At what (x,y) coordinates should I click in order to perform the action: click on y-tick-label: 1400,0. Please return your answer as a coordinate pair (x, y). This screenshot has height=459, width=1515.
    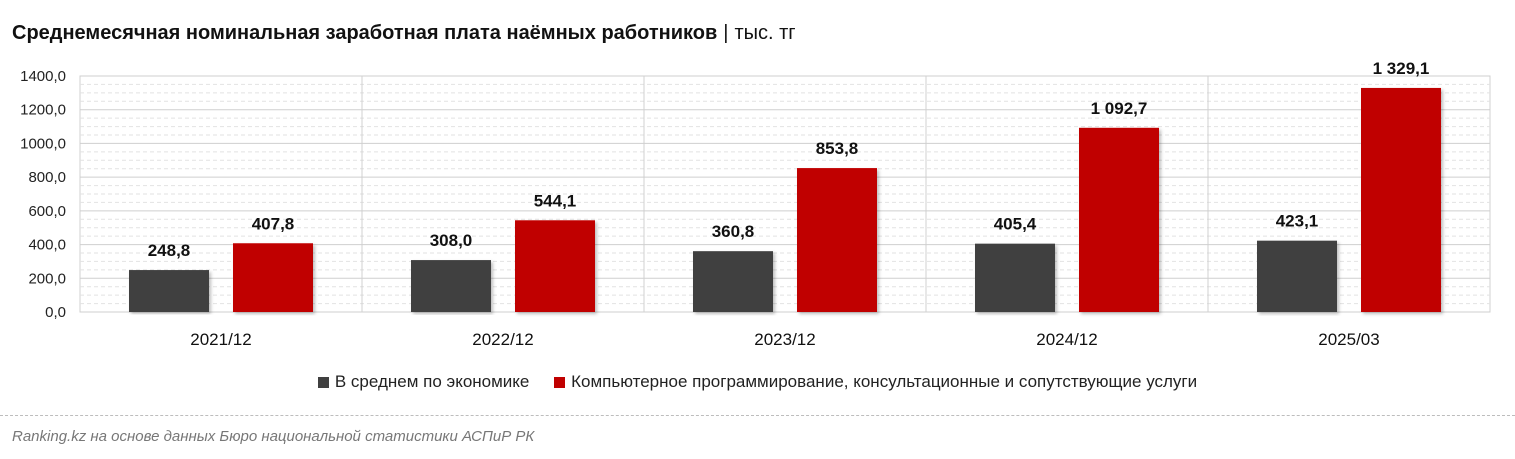
    Looking at the image, I should click on (43, 76).